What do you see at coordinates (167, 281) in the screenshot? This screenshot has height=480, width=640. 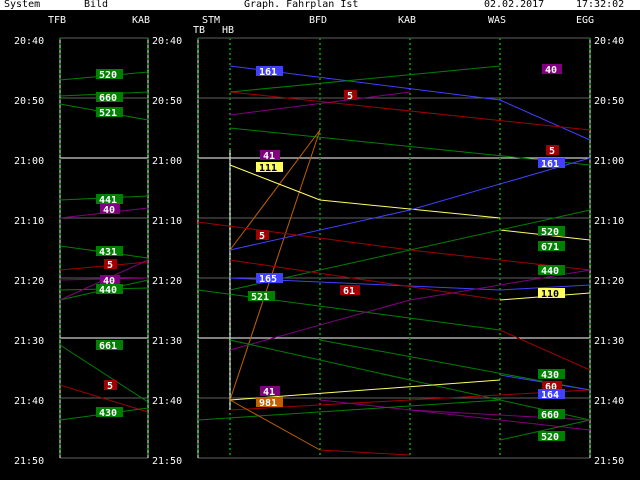 I see `time-tick-middle: 21:20` at bounding box center [167, 281].